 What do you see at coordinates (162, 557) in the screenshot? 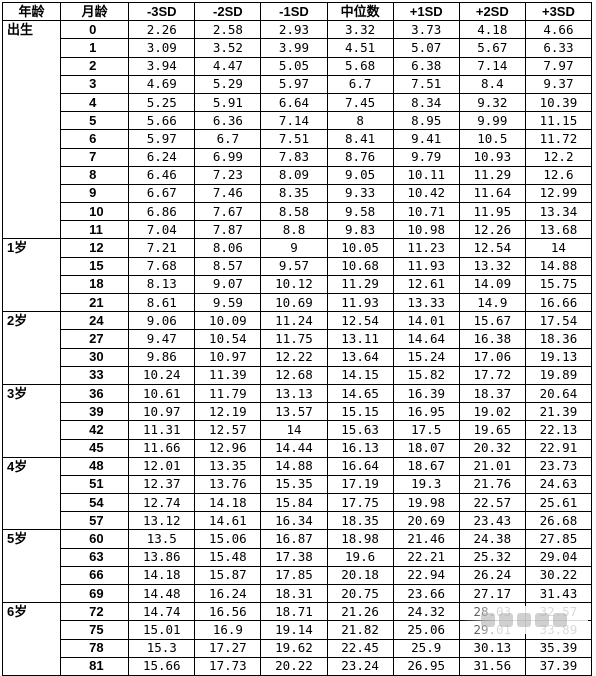
I see `value-cell: 13.86` at bounding box center [162, 557].